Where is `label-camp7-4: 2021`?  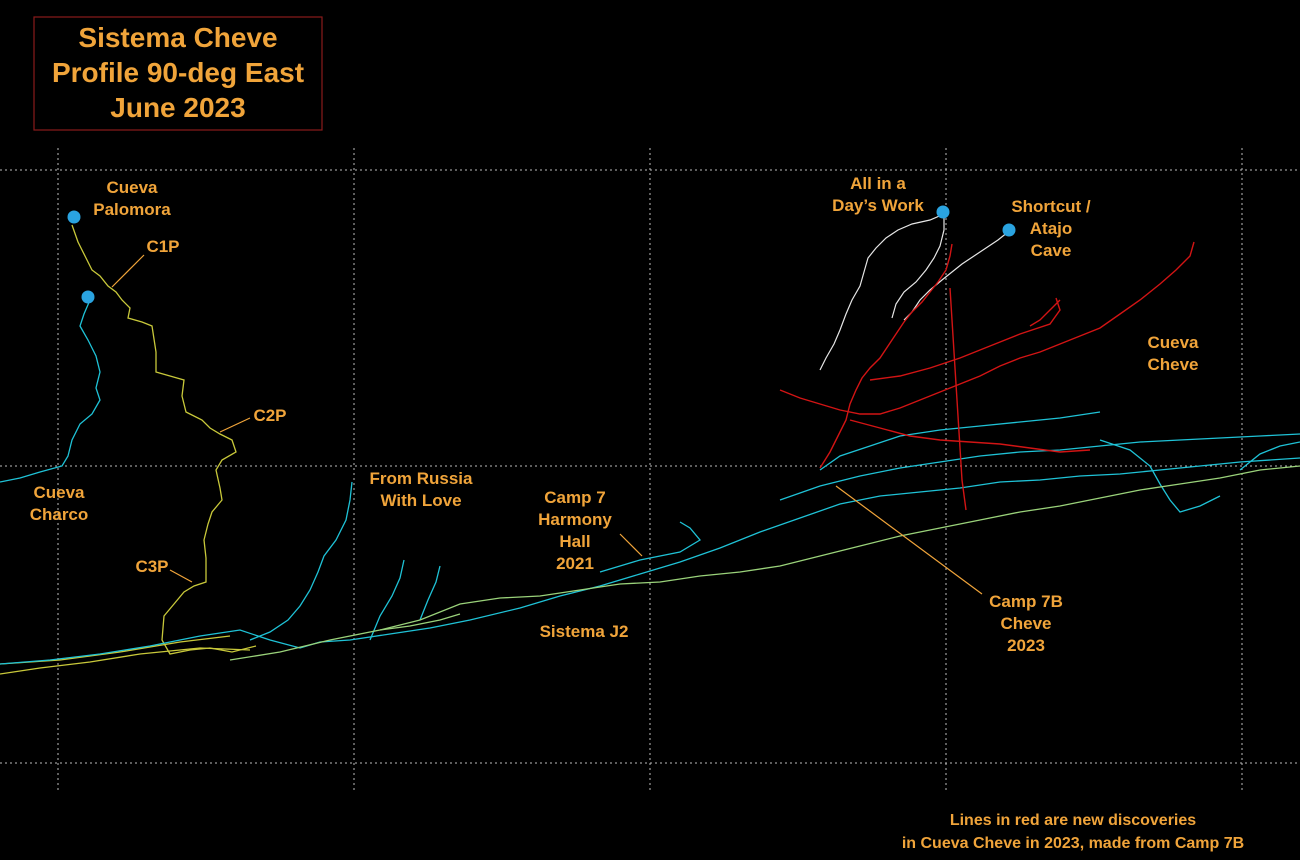 label-camp7-4: 2021 is located at coordinates (575, 563).